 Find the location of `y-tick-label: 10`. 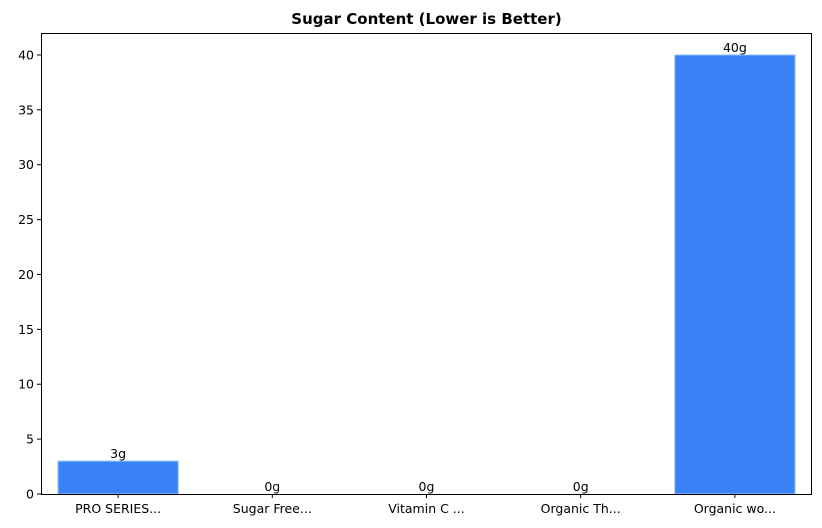

y-tick-label: 10 is located at coordinates (26, 384).